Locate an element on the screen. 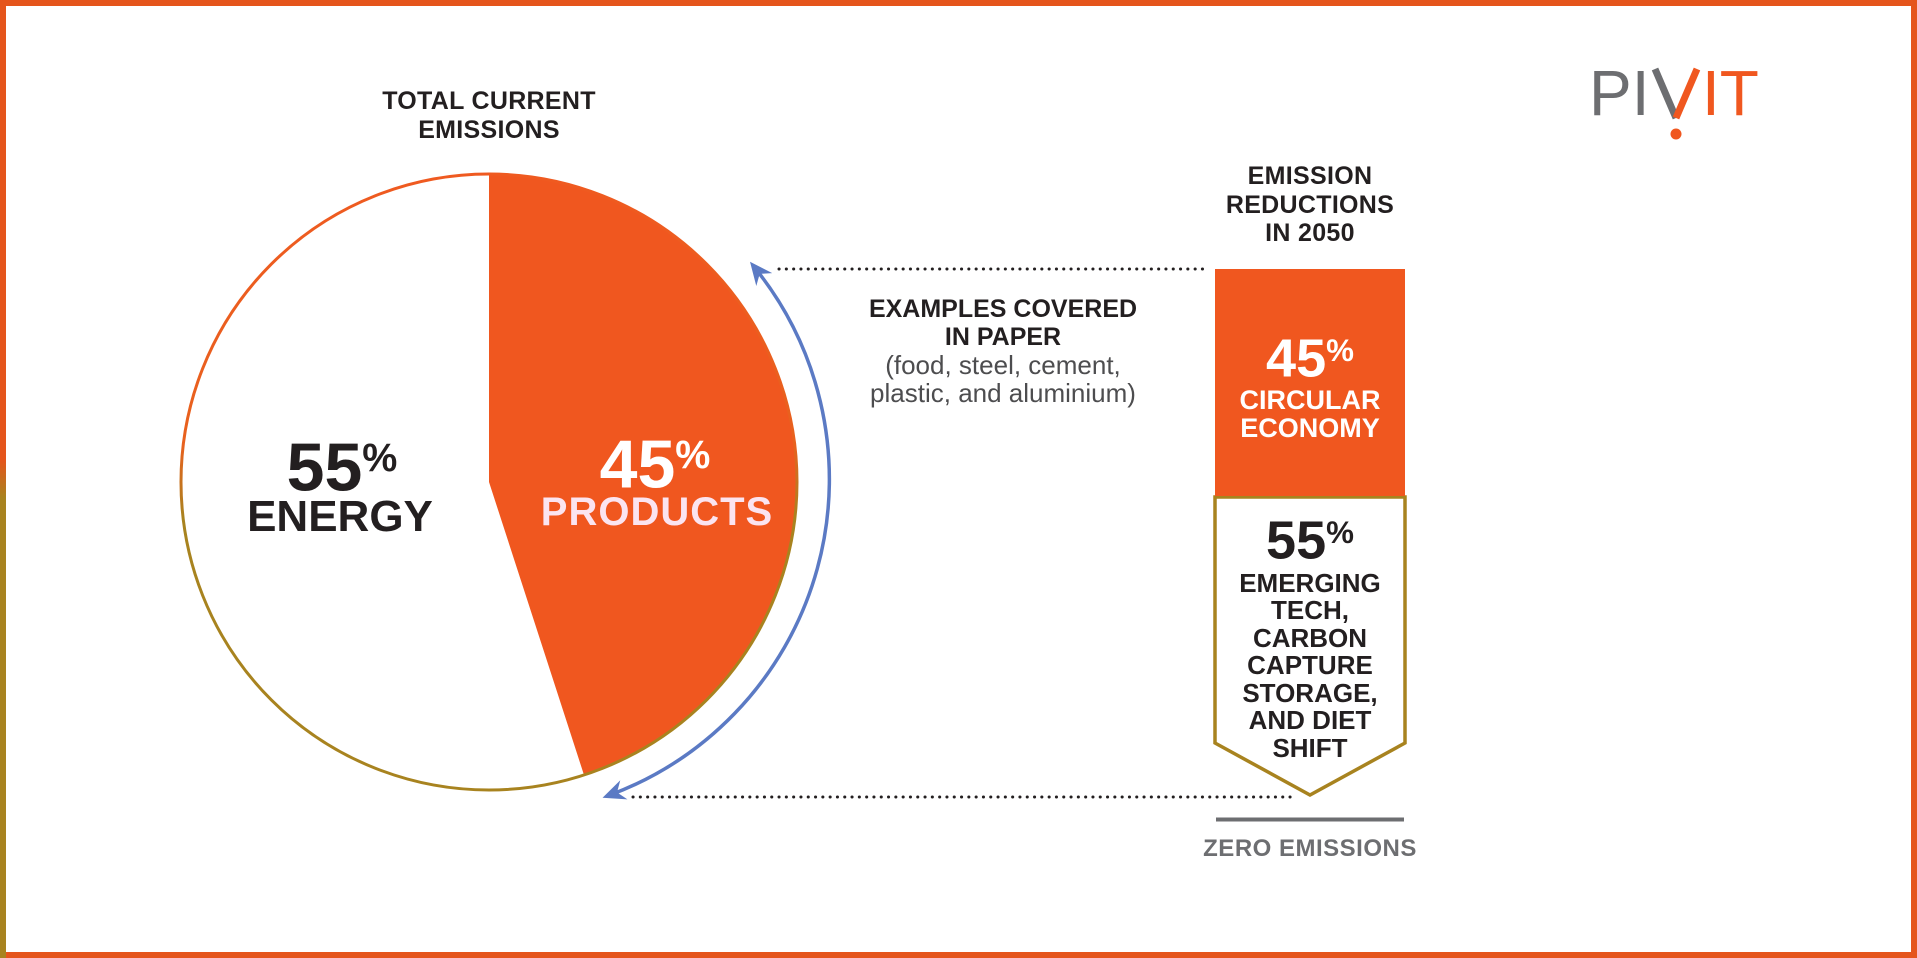 This screenshot has width=1917, height=958. circular-economy-value: 45% is located at coordinates (1310, 356).